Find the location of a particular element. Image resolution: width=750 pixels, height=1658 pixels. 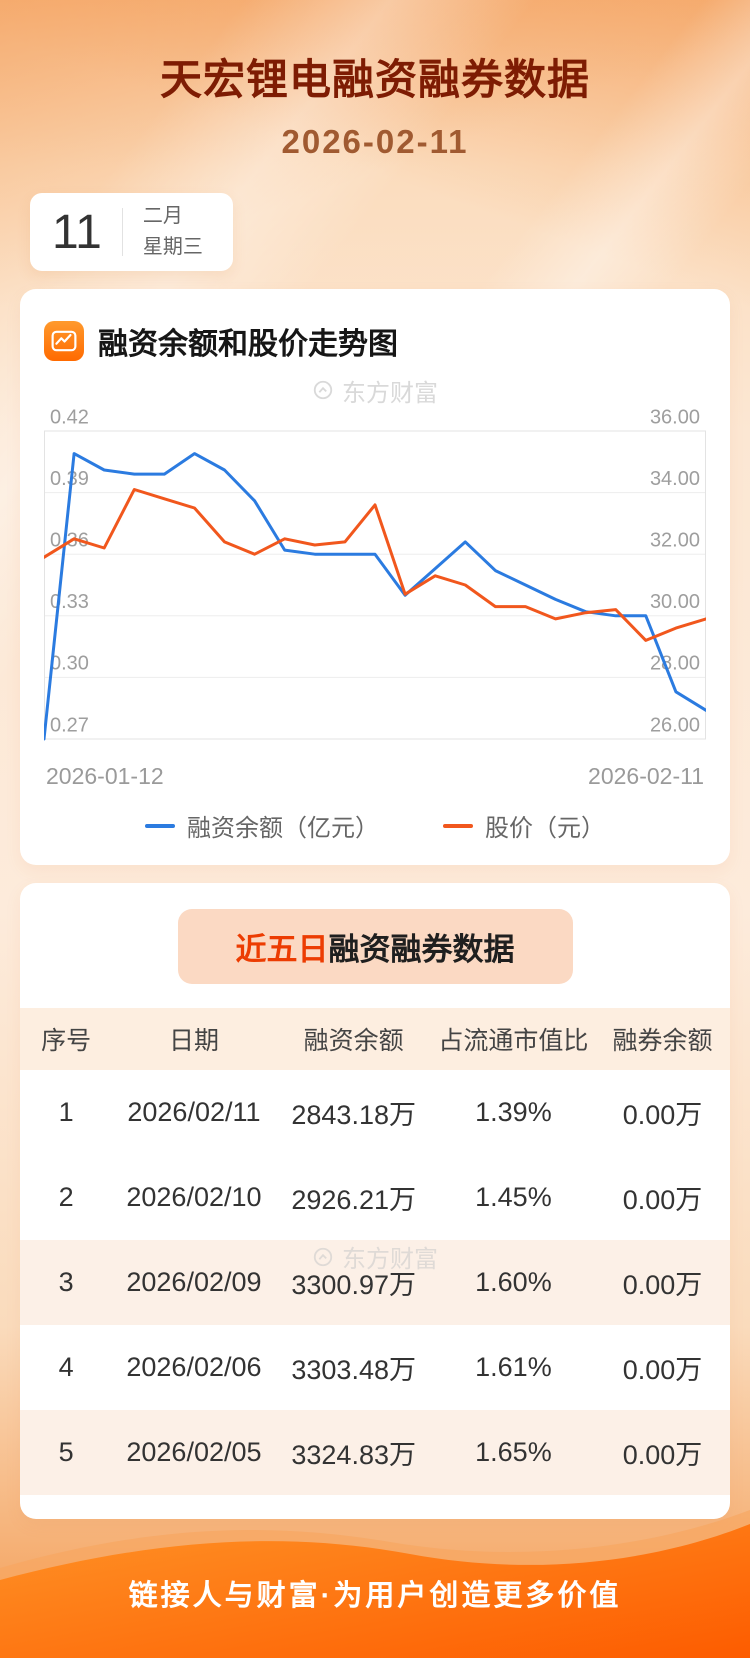

legend-item-stock-price: 股价（元） is located at coordinates (524, 825).